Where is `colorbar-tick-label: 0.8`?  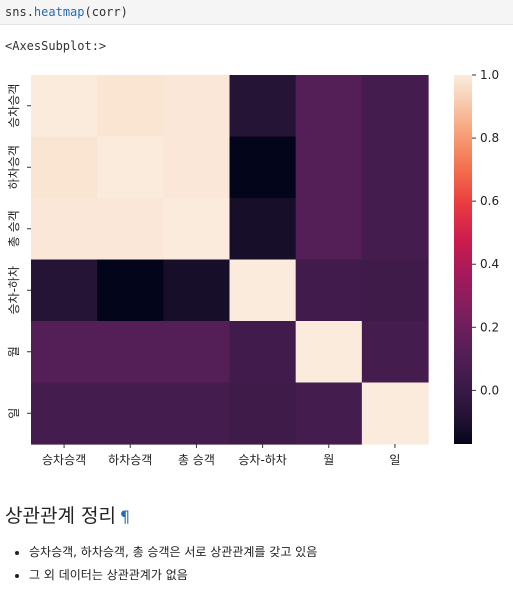
colorbar-tick-label: 0.8 is located at coordinates (489, 138).